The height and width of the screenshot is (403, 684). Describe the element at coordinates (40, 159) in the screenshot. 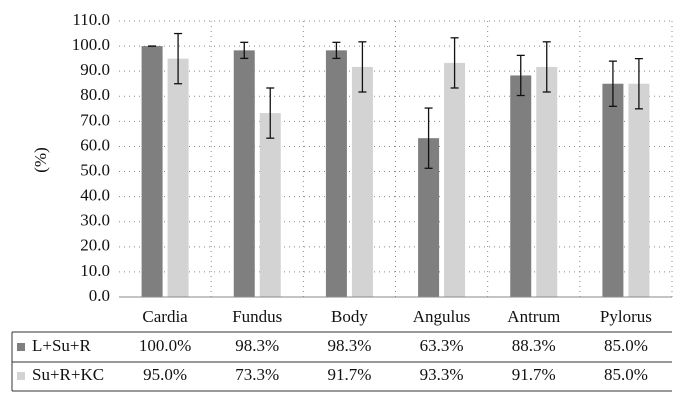

I see `y-axis-label: (%)` at that location.